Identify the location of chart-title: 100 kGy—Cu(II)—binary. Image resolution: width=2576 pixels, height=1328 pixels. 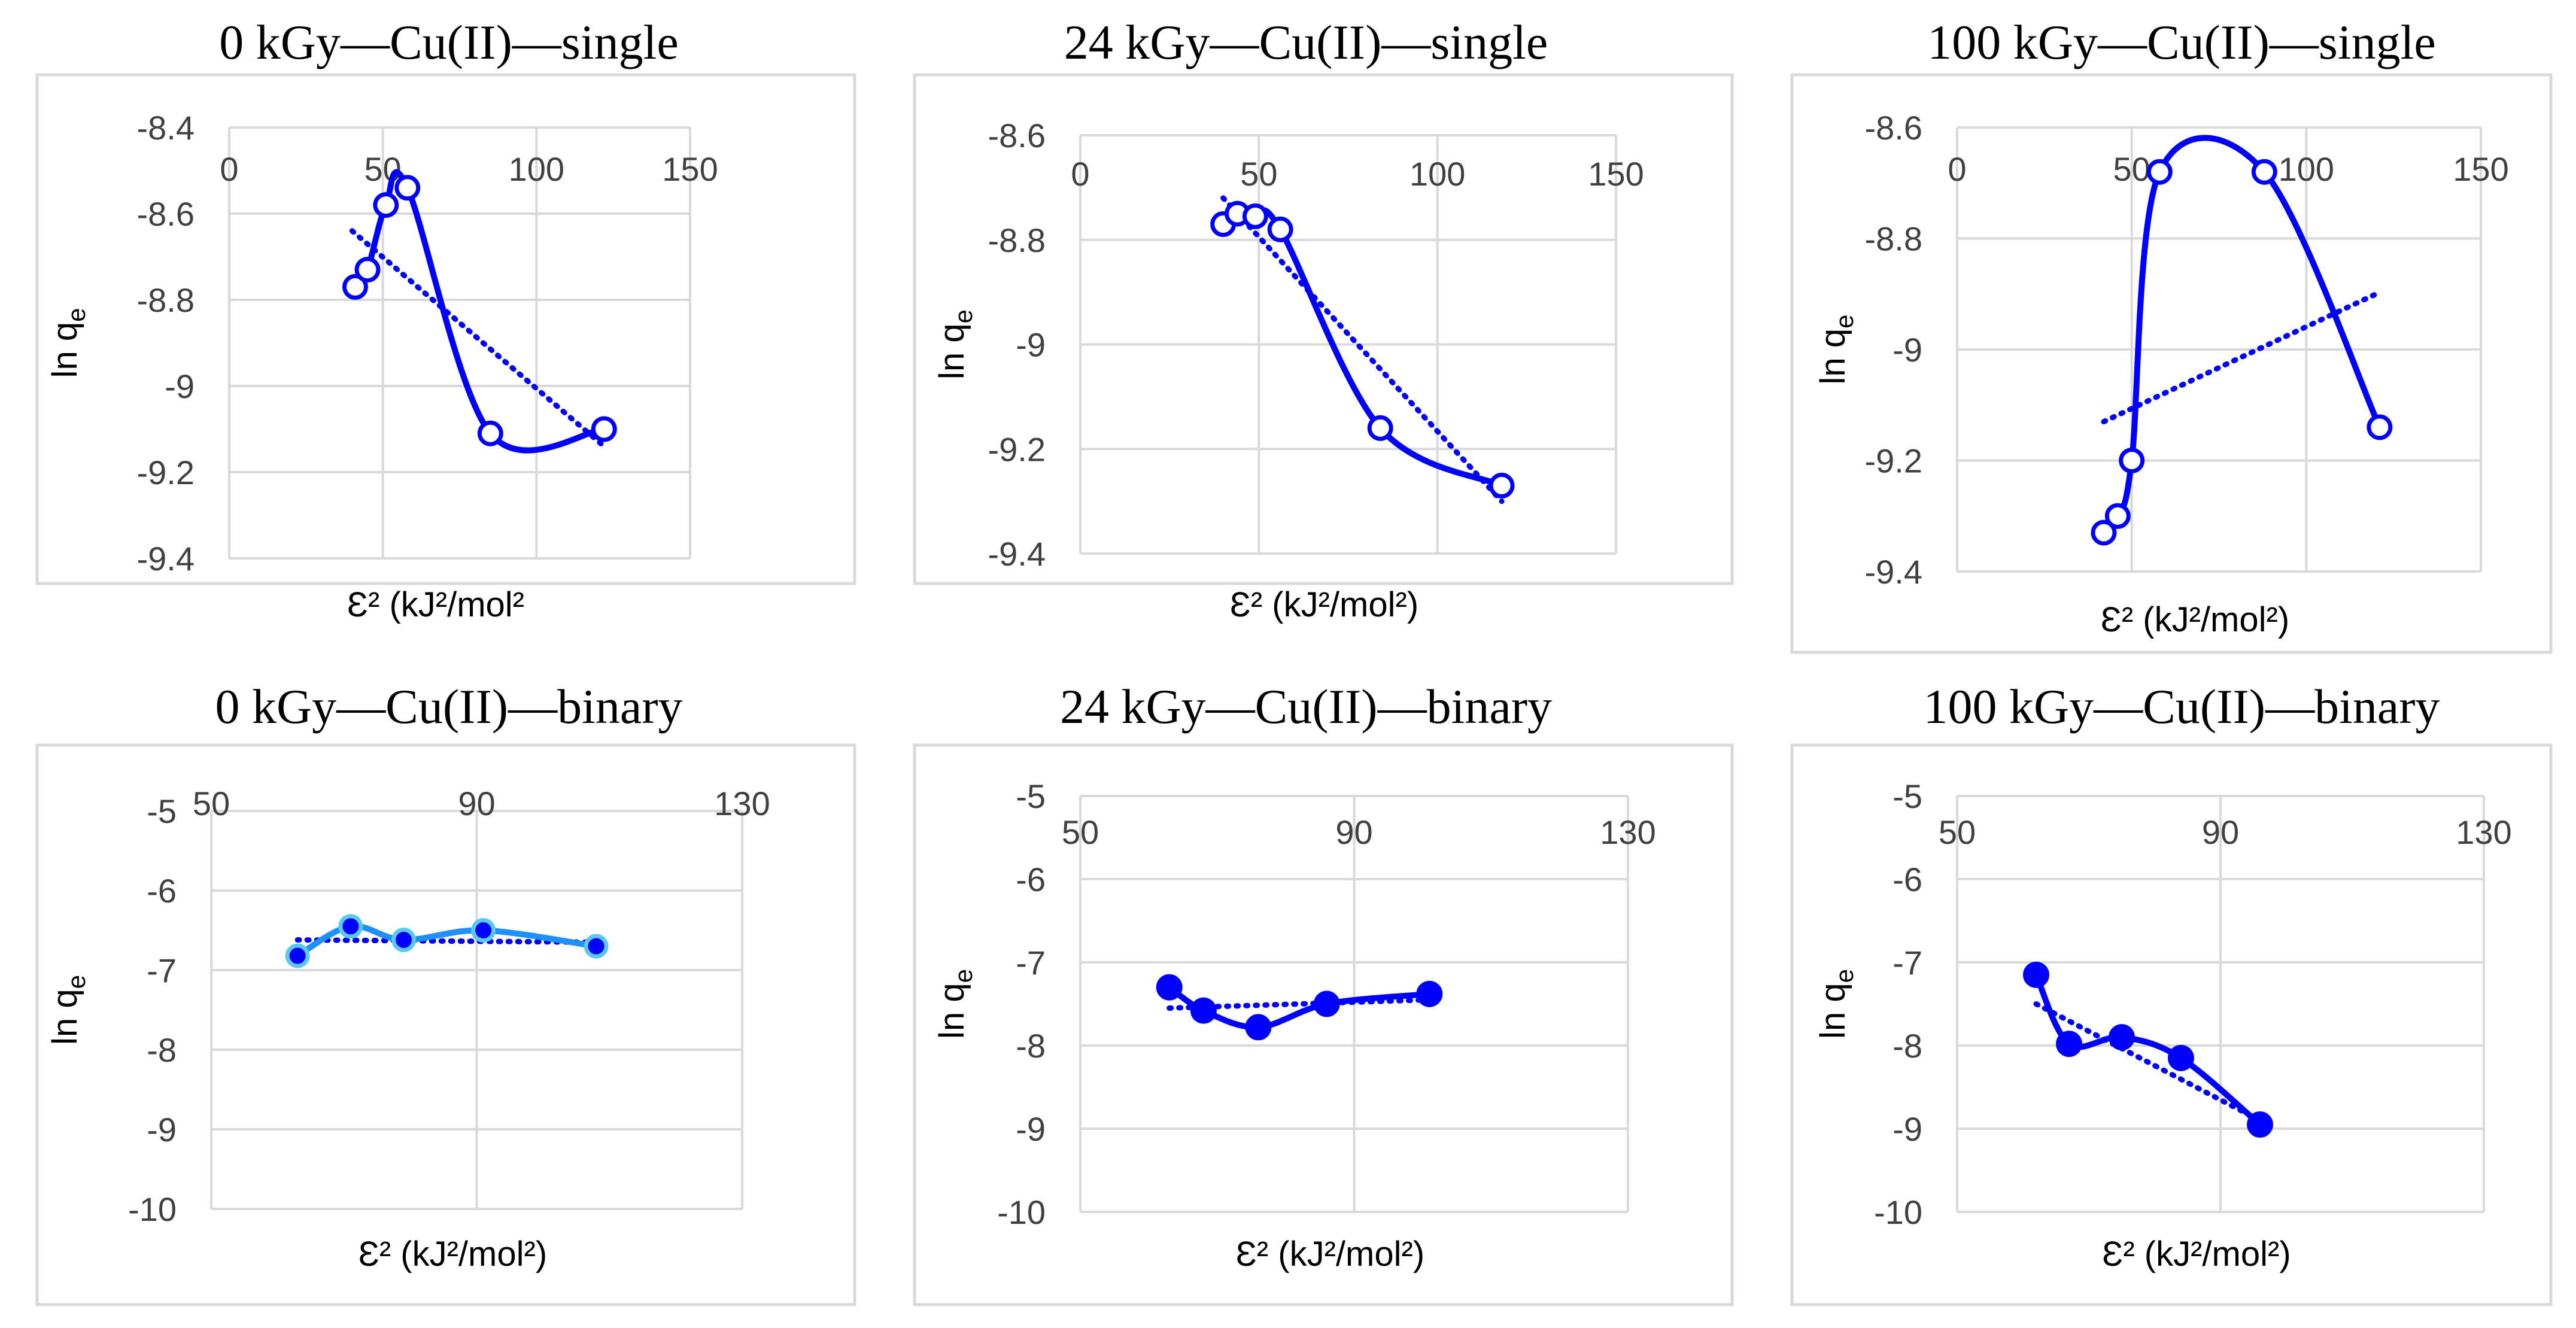
(2181, 706).